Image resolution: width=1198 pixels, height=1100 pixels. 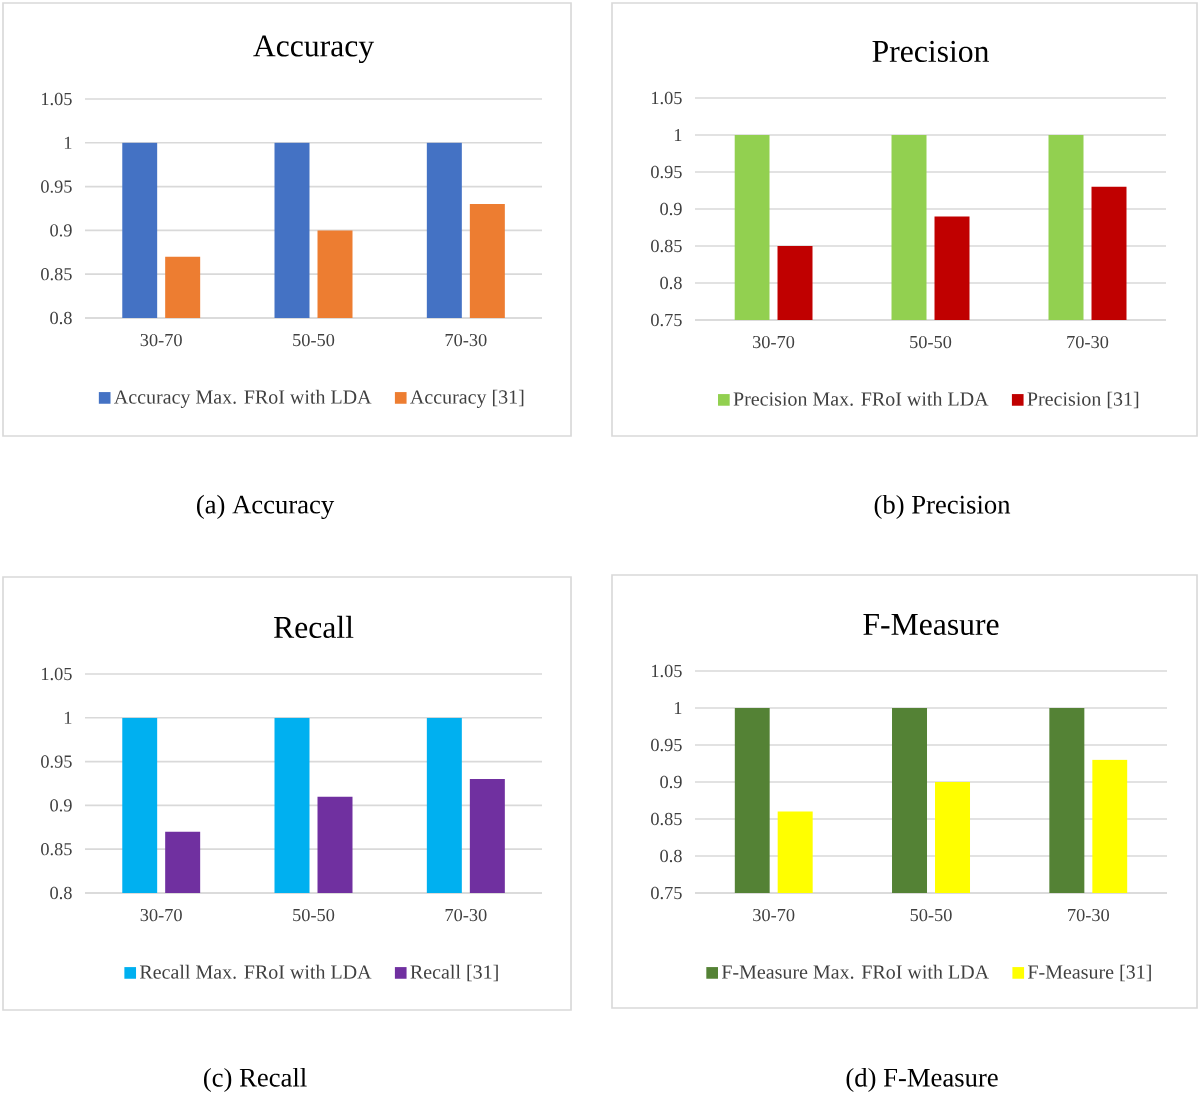 I want to click on legend-label: Precision Max. FRoI with LDA, so click(x=861, y=398).